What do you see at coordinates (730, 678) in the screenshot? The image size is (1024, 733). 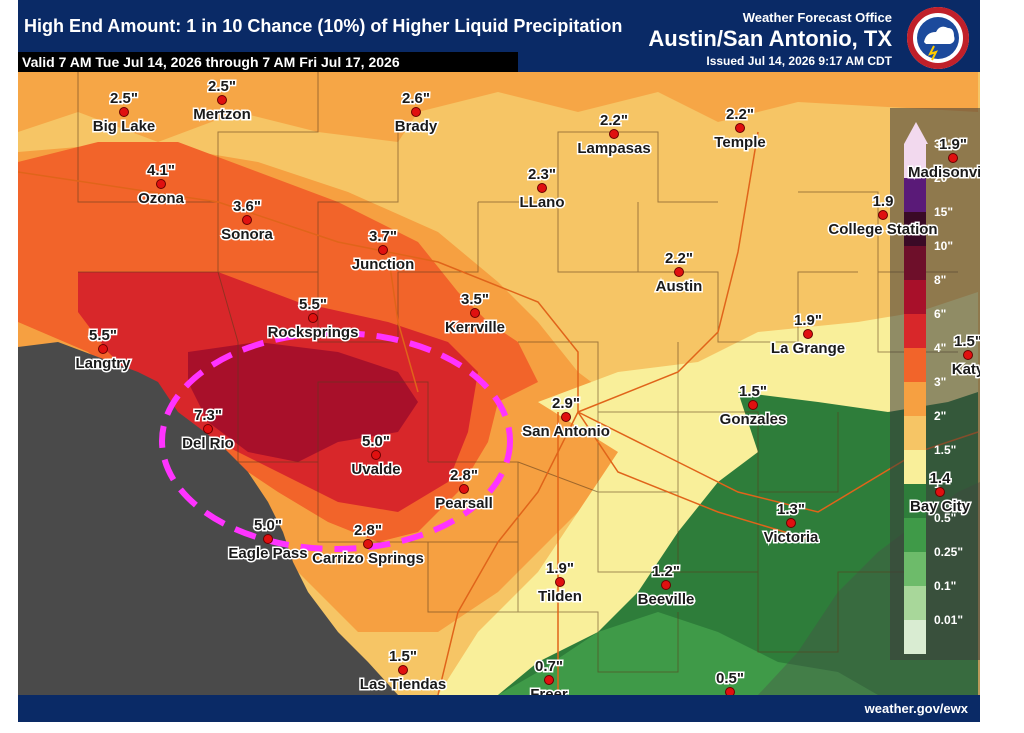 I see `city-value: 0.5"` at bounding box center [730, 678].